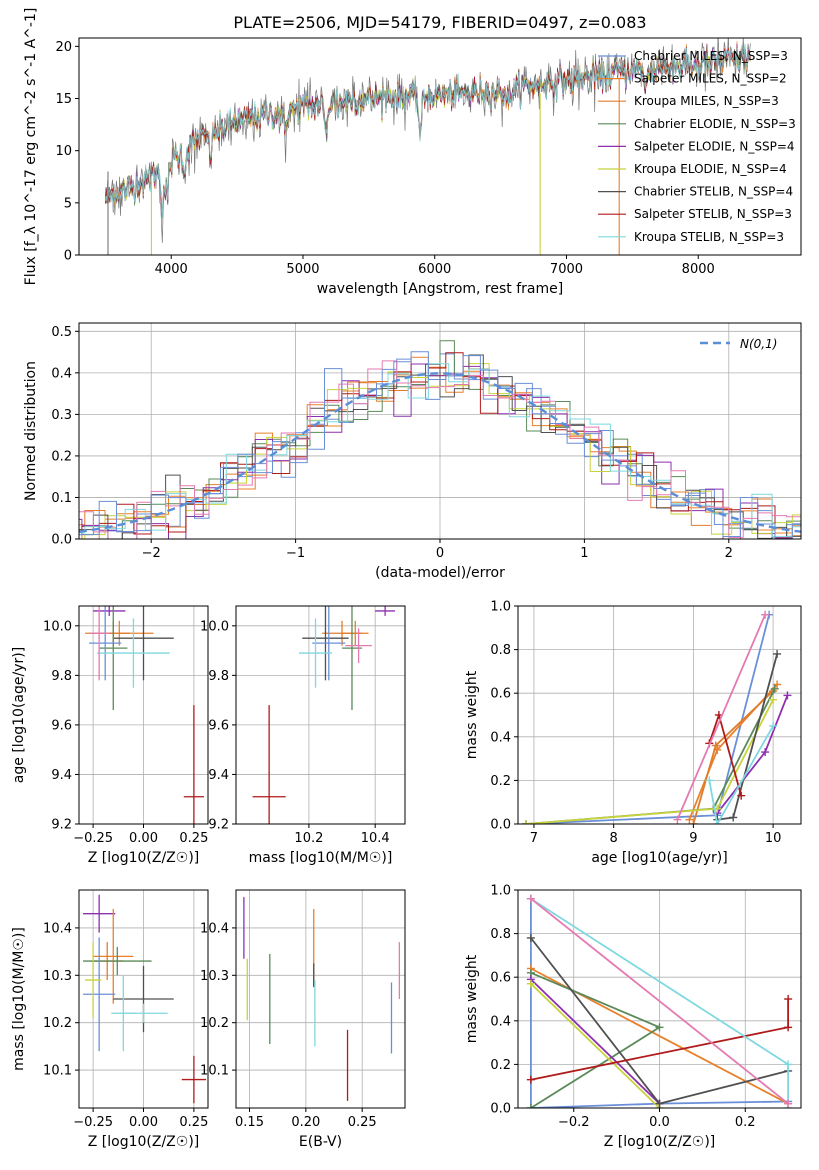 This screenshot has width=819, height=1170. I want to click on legend-label: N(0,1), so click(758, 344).